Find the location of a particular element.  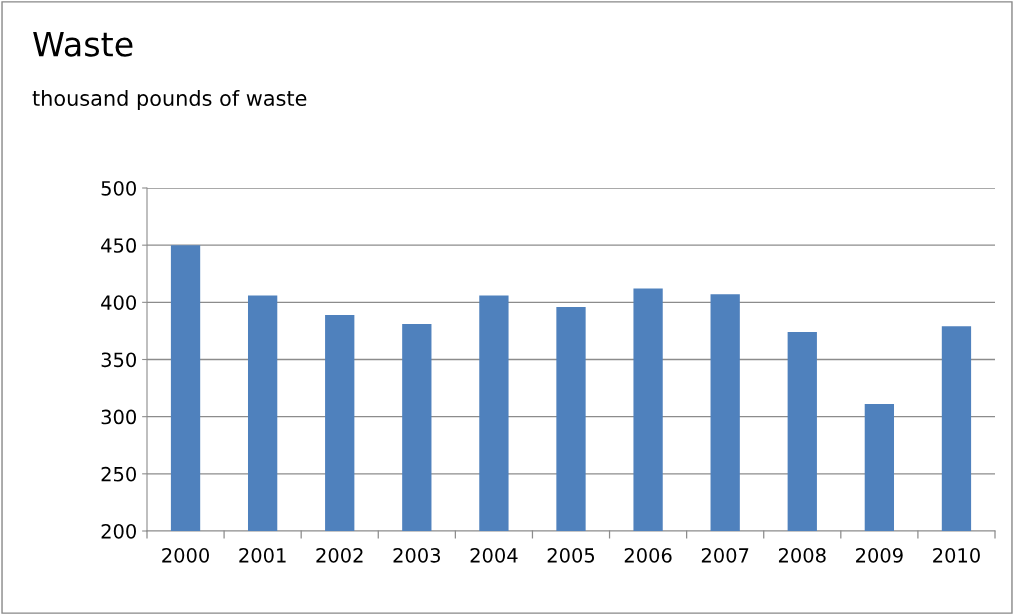

y-tick-label: 300 is located at coordinates (118, 417).